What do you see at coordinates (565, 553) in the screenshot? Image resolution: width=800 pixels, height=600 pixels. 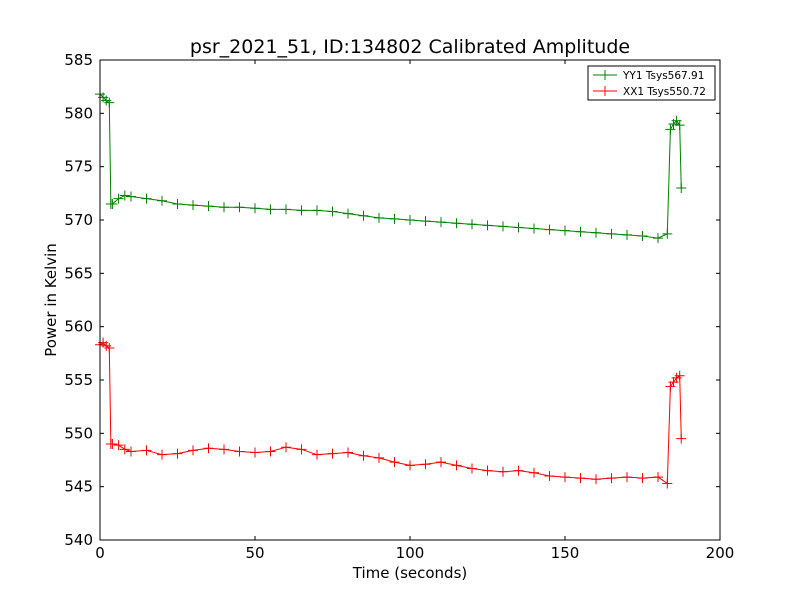 I see `x-tick-label: 150` at bounding box center [565, 553].